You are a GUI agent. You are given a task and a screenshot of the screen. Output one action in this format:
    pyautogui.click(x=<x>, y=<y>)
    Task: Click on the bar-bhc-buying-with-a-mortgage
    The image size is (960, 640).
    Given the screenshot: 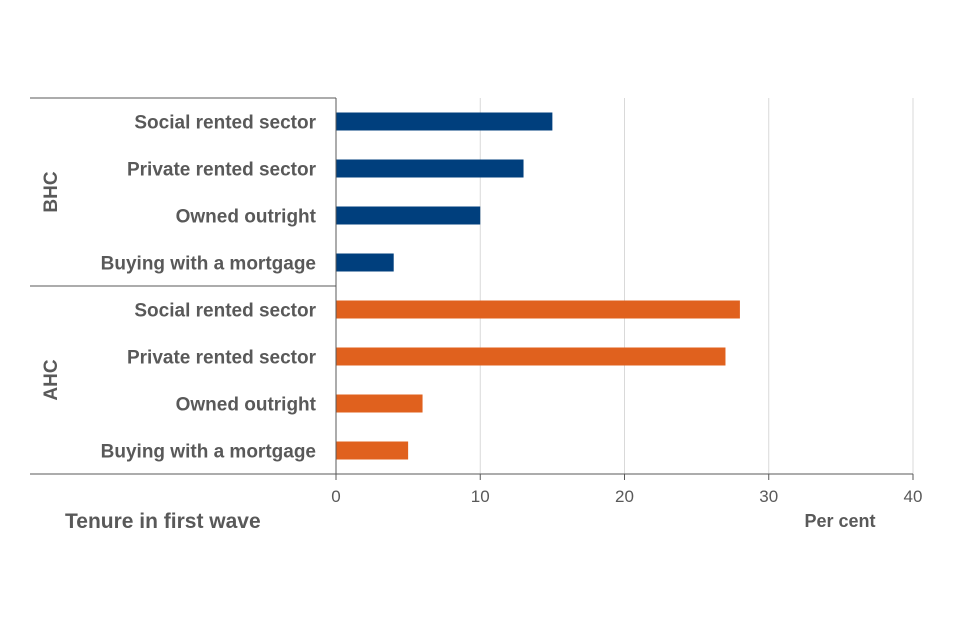 What is the action you would take?
    pyautogui.click(x=365, y=262)
    